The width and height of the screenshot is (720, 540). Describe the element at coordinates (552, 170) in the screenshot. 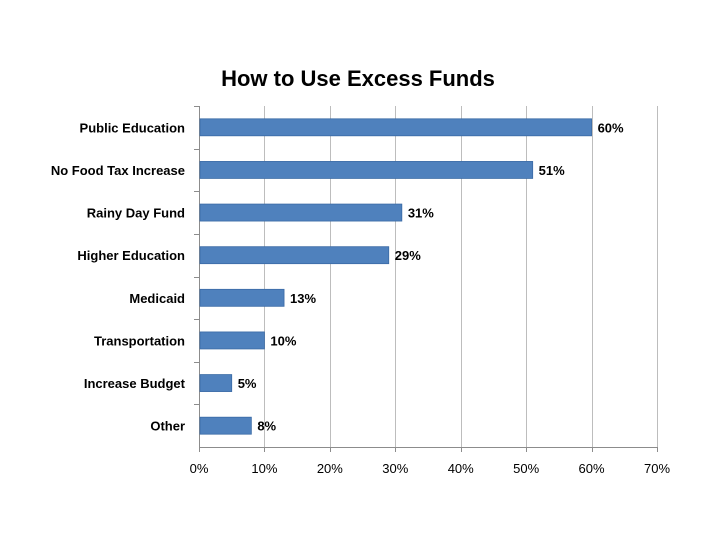

I see `data-label: 51%` at that location.